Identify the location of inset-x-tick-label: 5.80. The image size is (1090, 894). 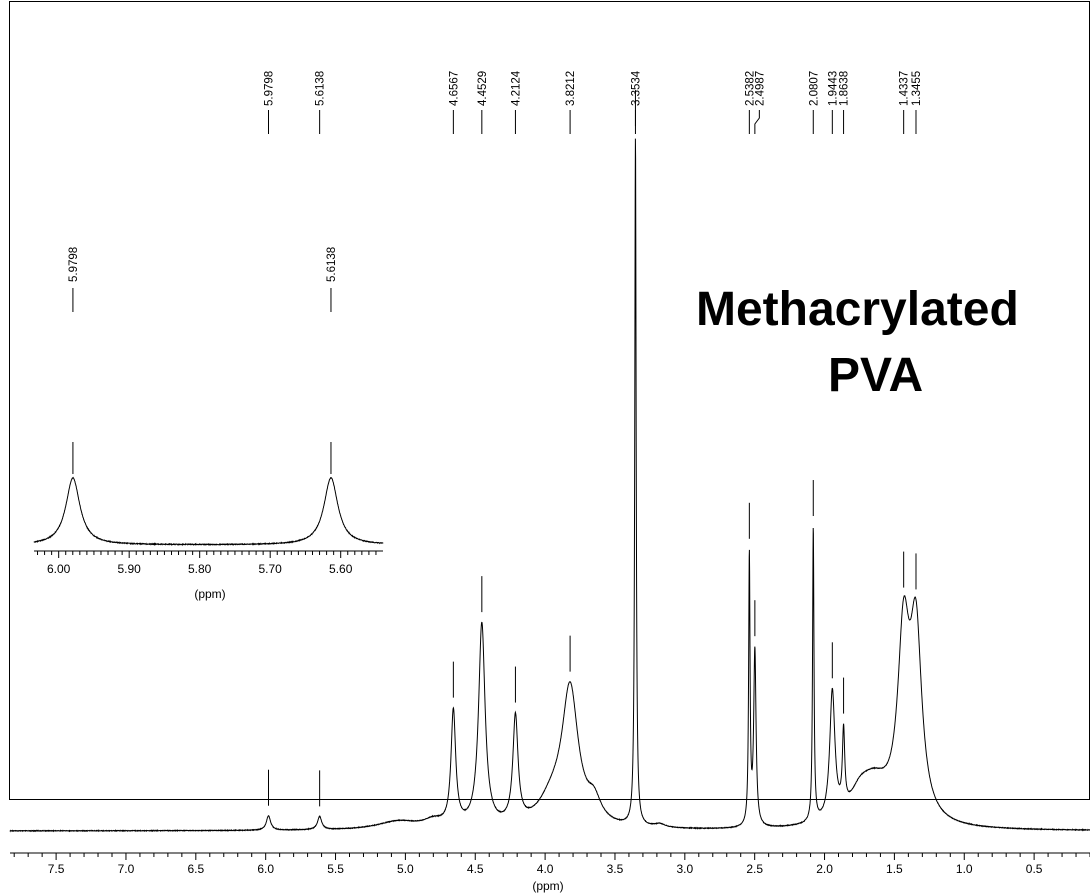
(200, 569).